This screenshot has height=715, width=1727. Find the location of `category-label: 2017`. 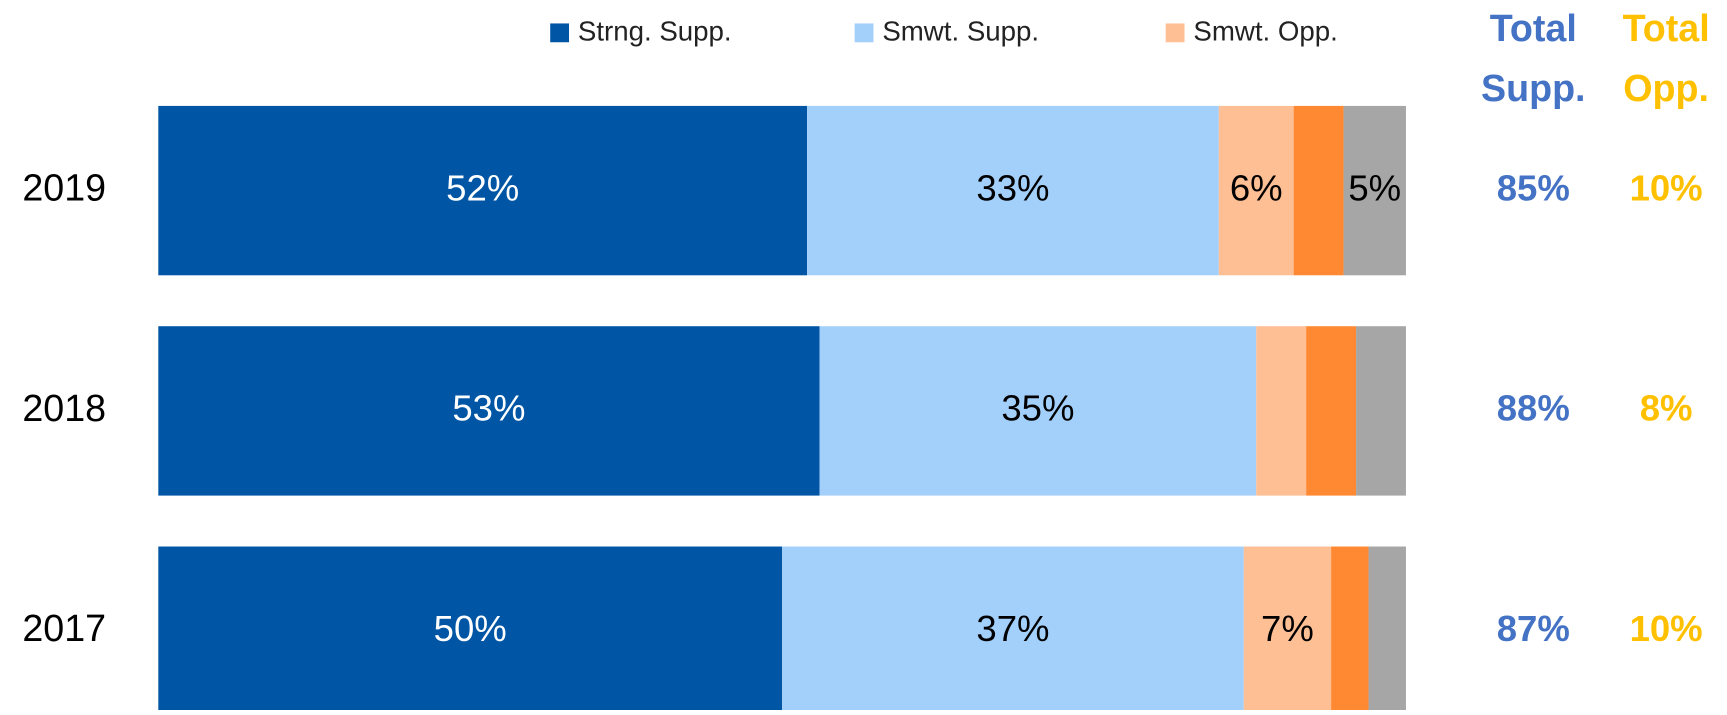

category-label: 2017 is located at coordinates (64, 628).